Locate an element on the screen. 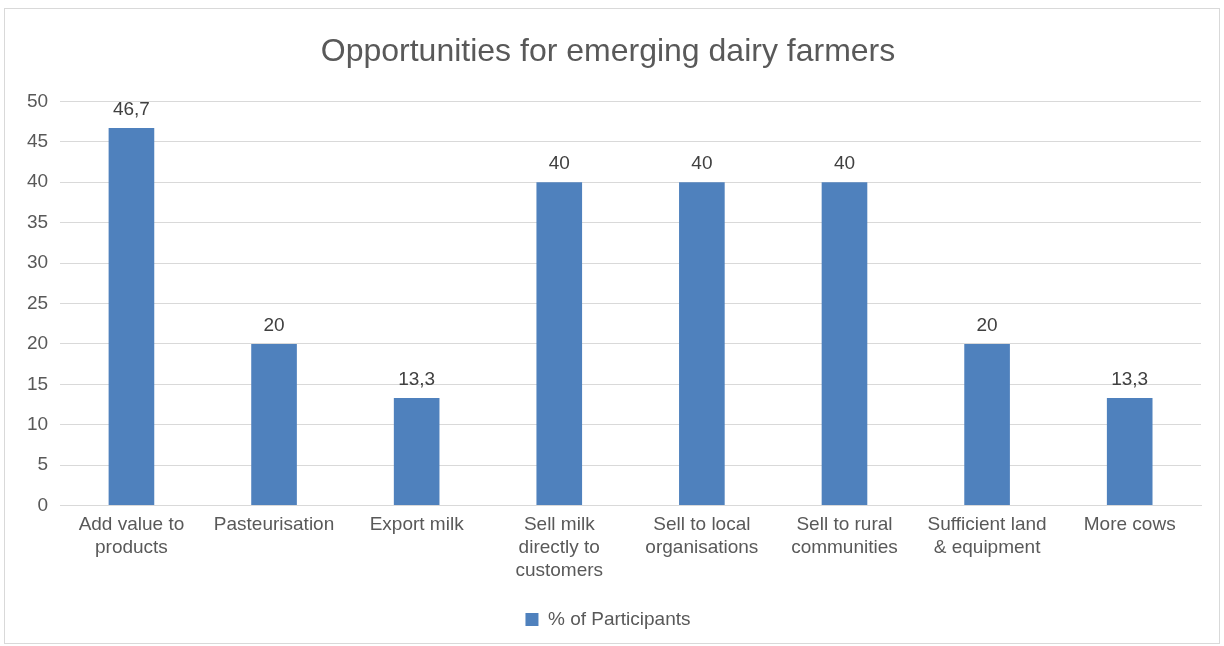  y-tick-label: 20 is located at coordinates (37, 343).